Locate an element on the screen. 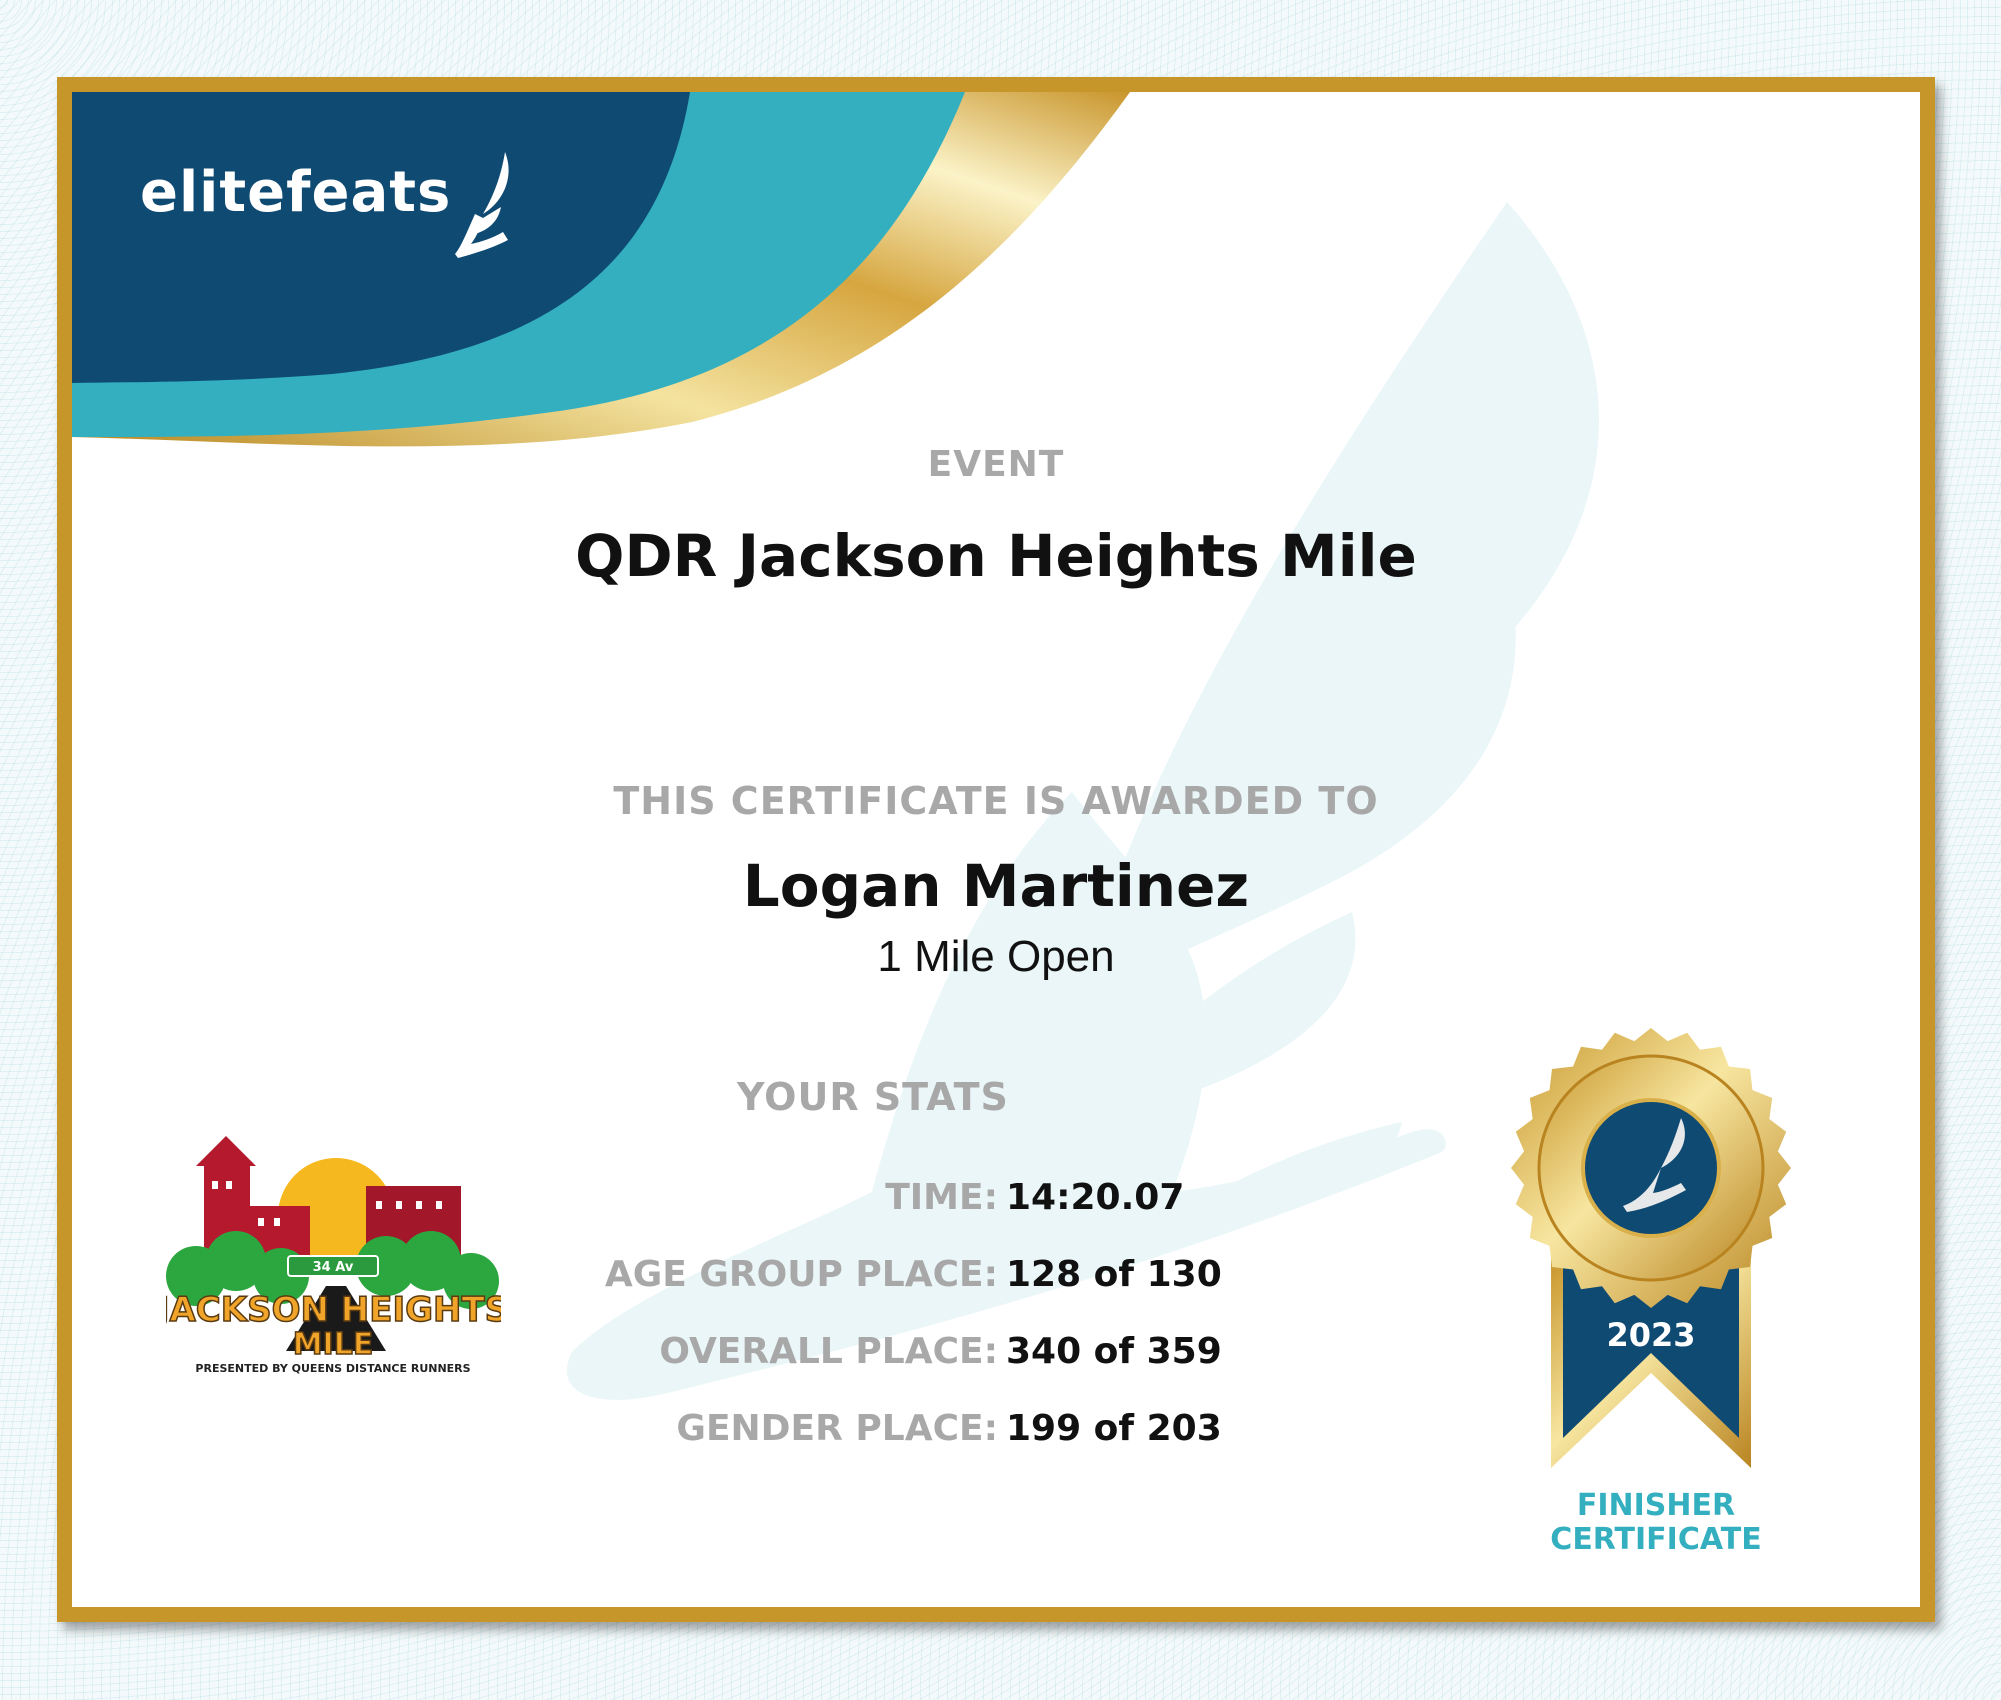 This screenshot has height=1700, width=2001. medal-line1: FINISHER is located at coordinates (1656, 1505).